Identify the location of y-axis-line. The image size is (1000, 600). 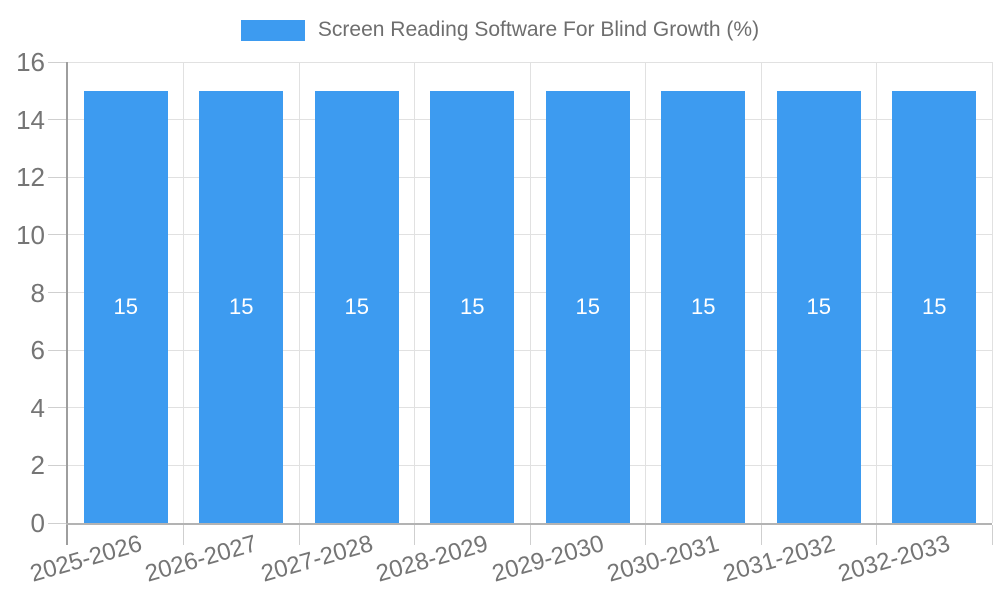
(67, 303).